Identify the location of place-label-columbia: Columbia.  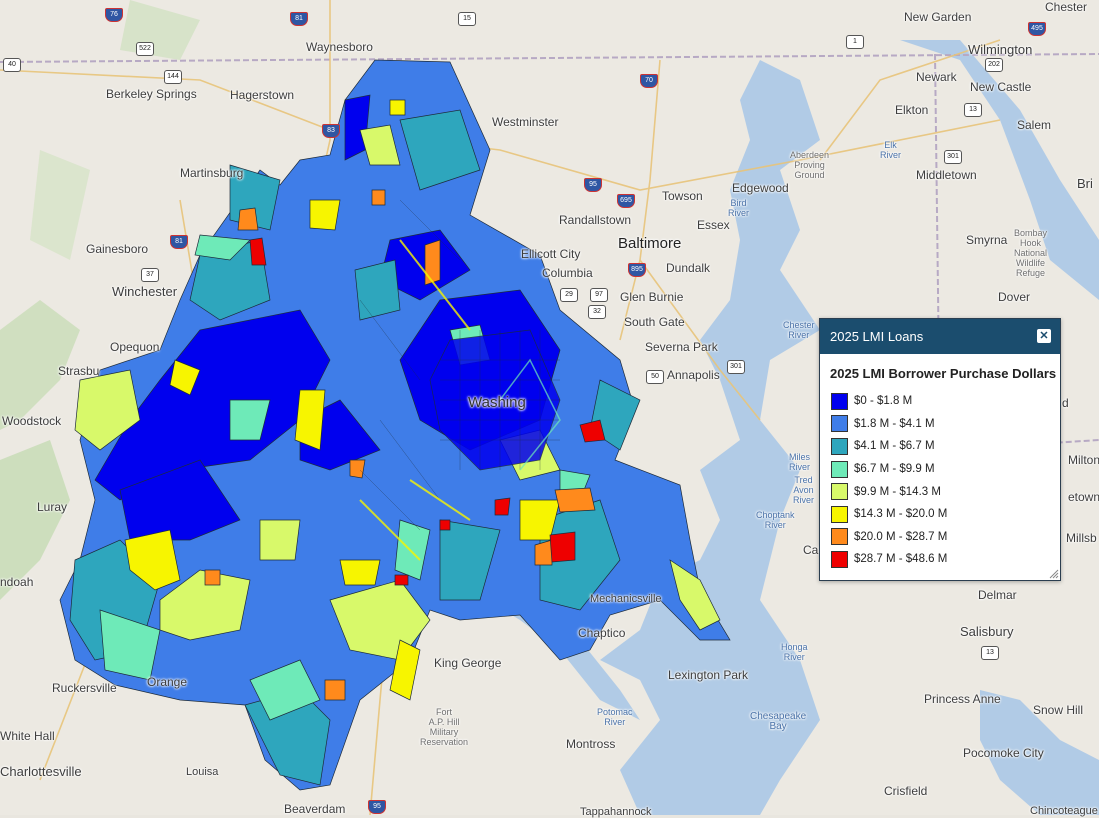
(567, 273).